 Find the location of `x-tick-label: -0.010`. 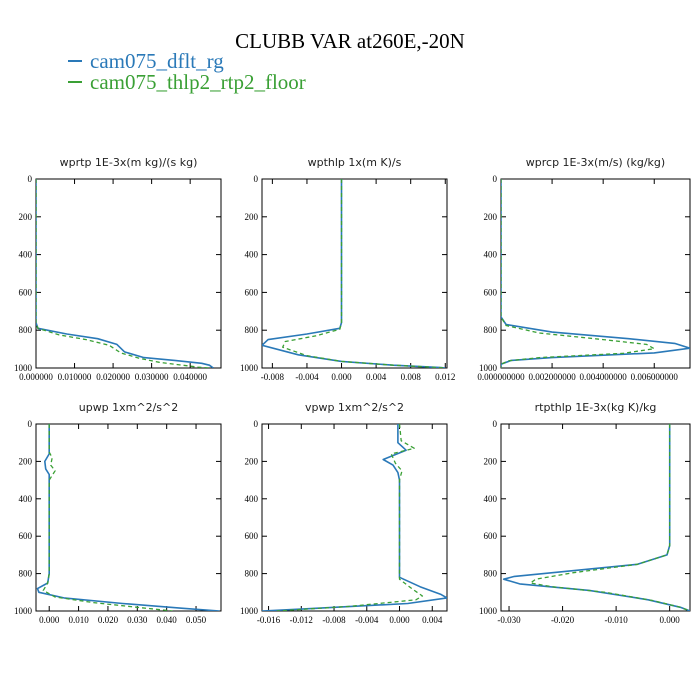

x-tick-label: -0.010 is located at coordinates (616, 620).